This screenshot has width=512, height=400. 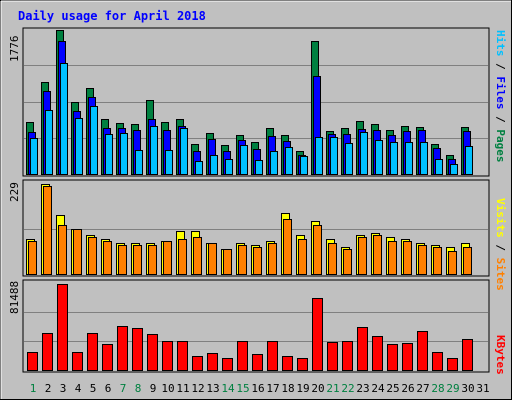 What do you see at coordinates (332, 388) in the screenshot?
I see `x-tick-label: 21` at bounding box center [332, 388].